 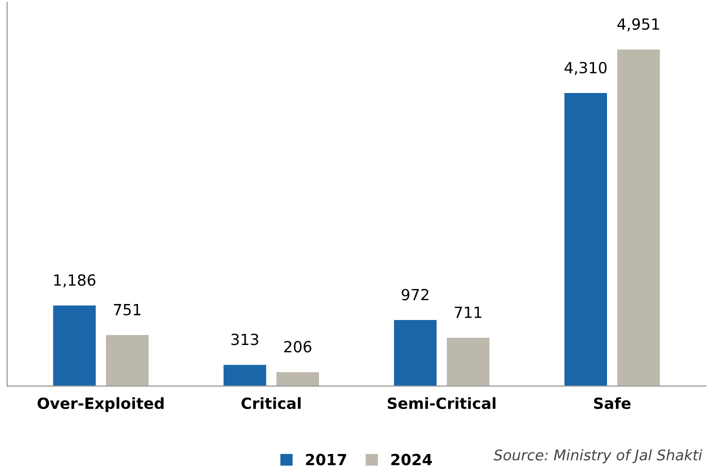 What do you see at coordinates (244, 340) in the screenshot?
I see `data-label: 313` at bounding box center [244, 340].